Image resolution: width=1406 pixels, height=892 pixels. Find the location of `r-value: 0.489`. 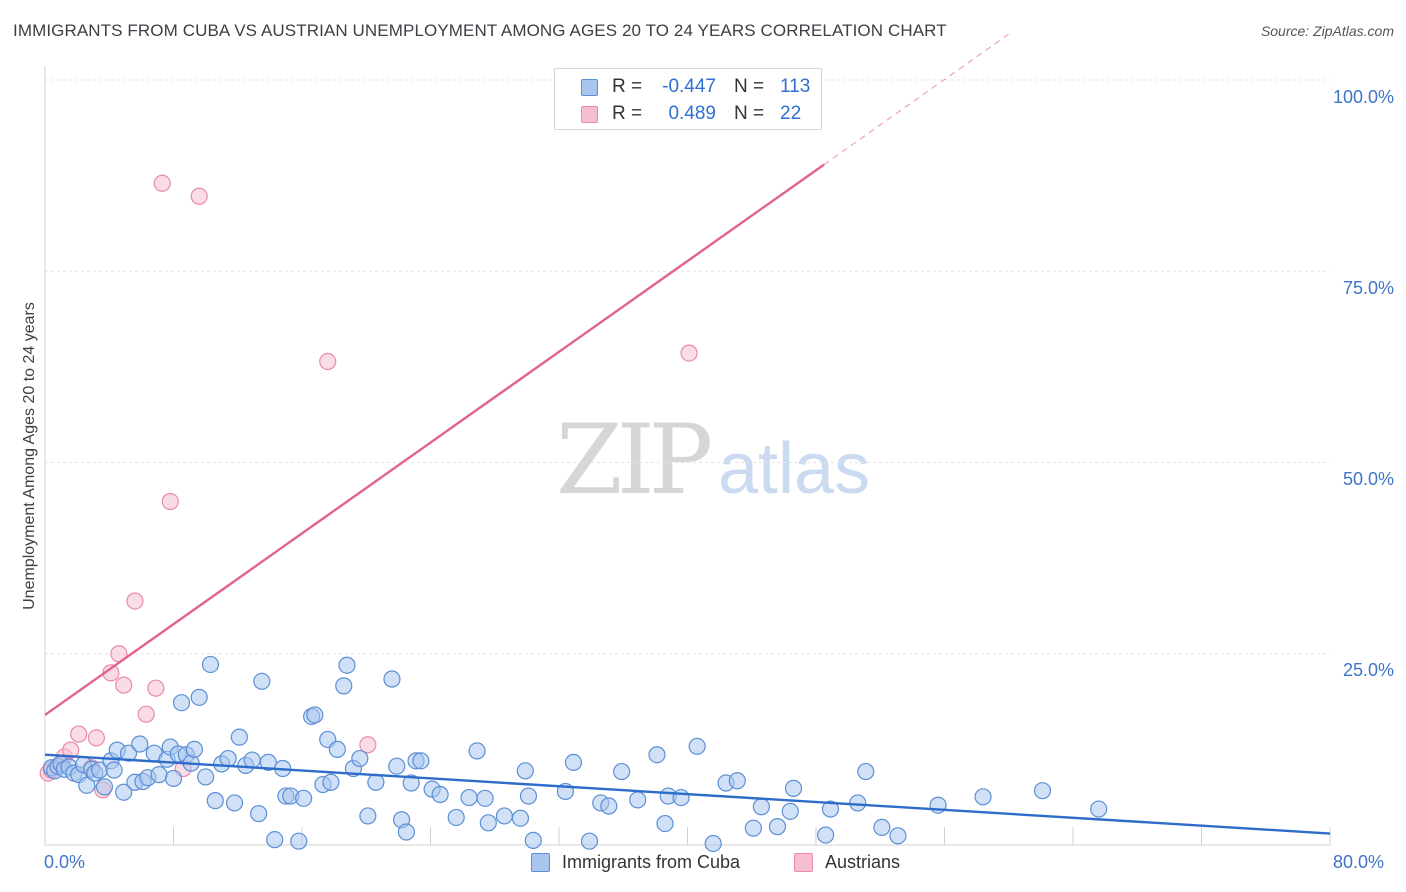

r-value: 0.489 is located at coordinates (692, 113).